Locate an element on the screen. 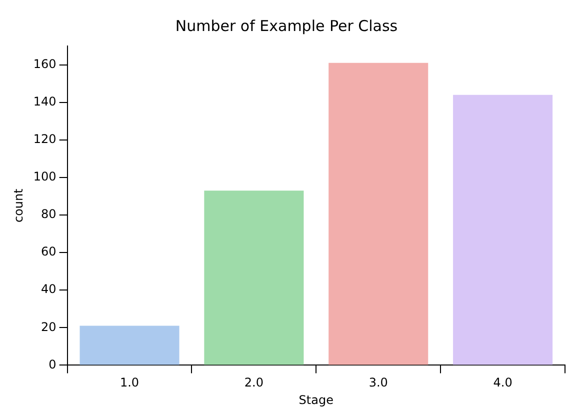 The image size is (577, 416). y-tick-label: 140 is located at coordinates (44, 101).